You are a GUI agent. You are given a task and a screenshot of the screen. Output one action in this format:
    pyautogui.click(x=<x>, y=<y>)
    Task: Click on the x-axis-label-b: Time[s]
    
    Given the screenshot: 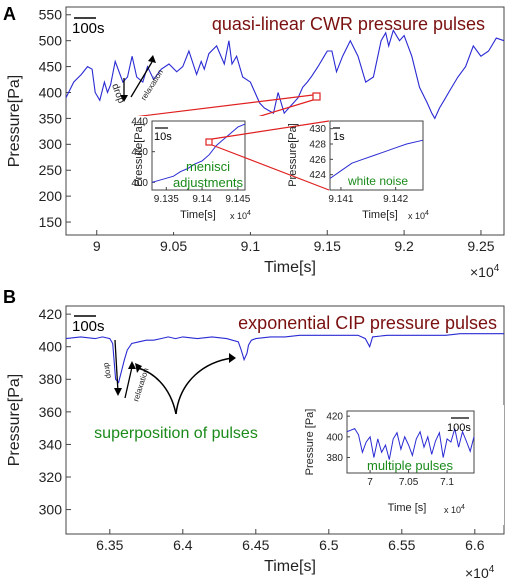 What is the action you would take?
    pyautogui.click(x=290, y=566)
    